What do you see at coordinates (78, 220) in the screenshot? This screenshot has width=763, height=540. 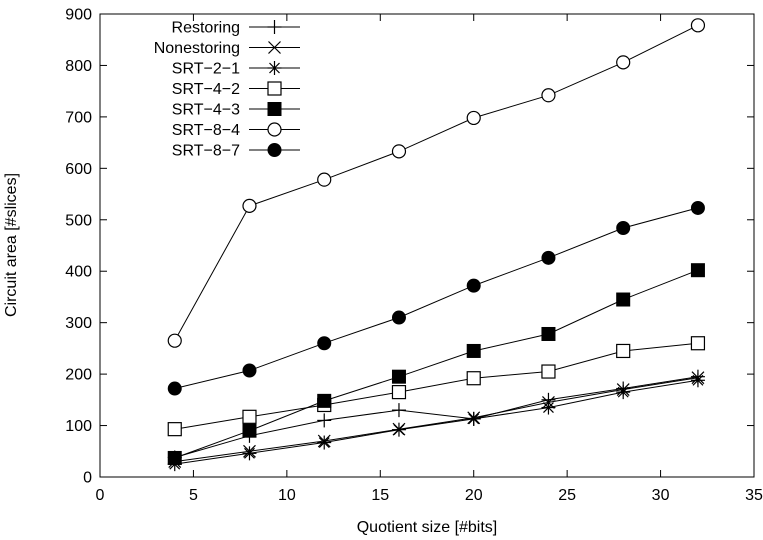 I see `y-tick-label: 500` at bounding box center [78, 220].